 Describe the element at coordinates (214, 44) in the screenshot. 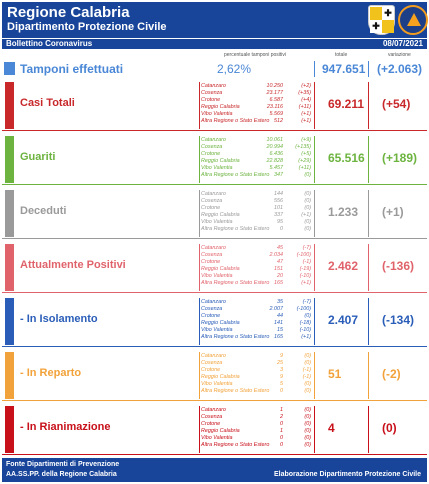

I see `sub-header-bar: Bollettino Coronavirus 08/07/2021` at that location.